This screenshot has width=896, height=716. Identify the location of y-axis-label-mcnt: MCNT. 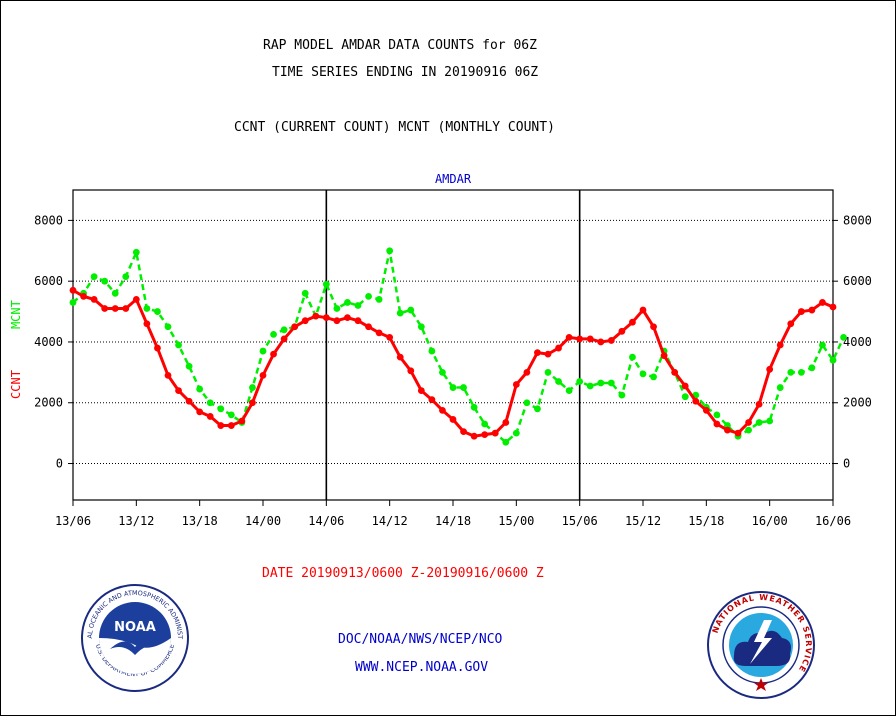
(16, 314).